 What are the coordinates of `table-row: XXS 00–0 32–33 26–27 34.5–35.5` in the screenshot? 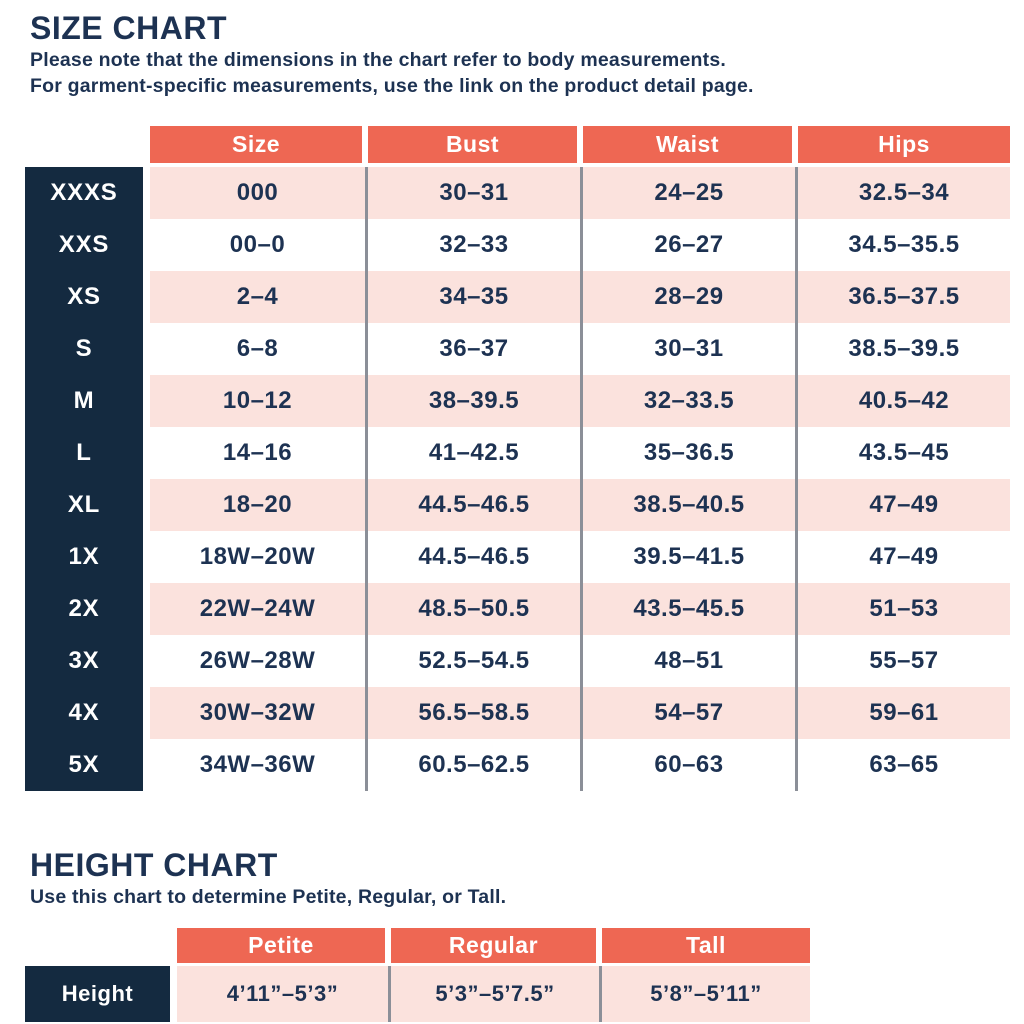 It's located at (517, 244).